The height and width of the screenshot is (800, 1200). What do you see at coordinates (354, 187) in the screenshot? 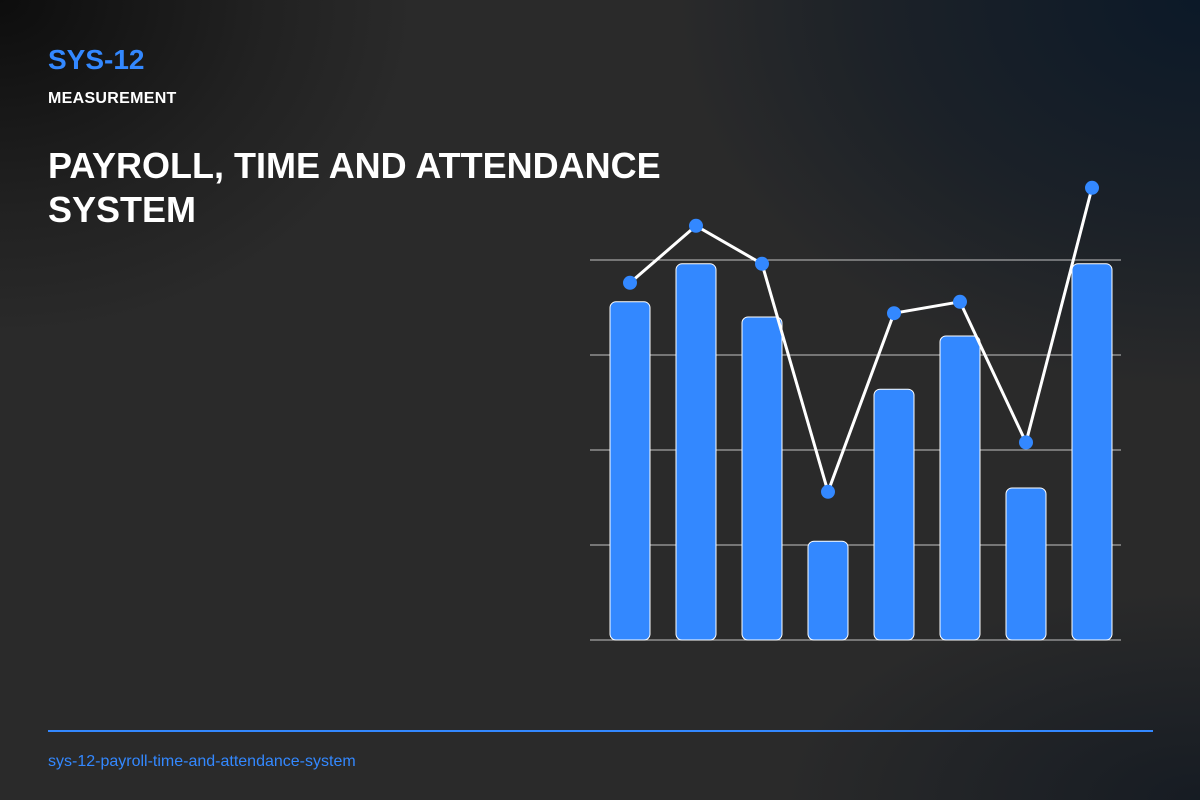
I see `page-title: PAYROLL, TIME AND ATTENDANCE SYSTEM` at bounding box center [354, 187].